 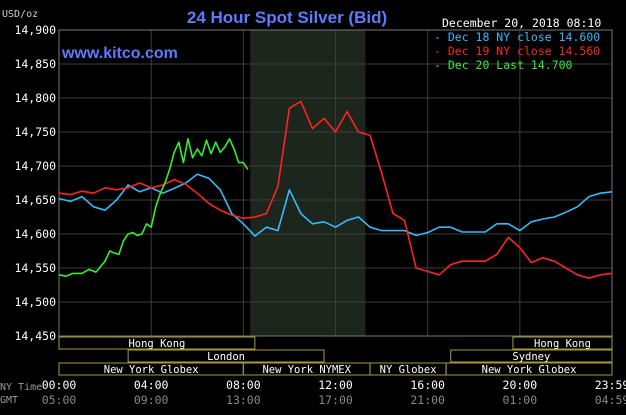 I want to click on x-row-label-gmt: GMT, so click(x=9, y=400).